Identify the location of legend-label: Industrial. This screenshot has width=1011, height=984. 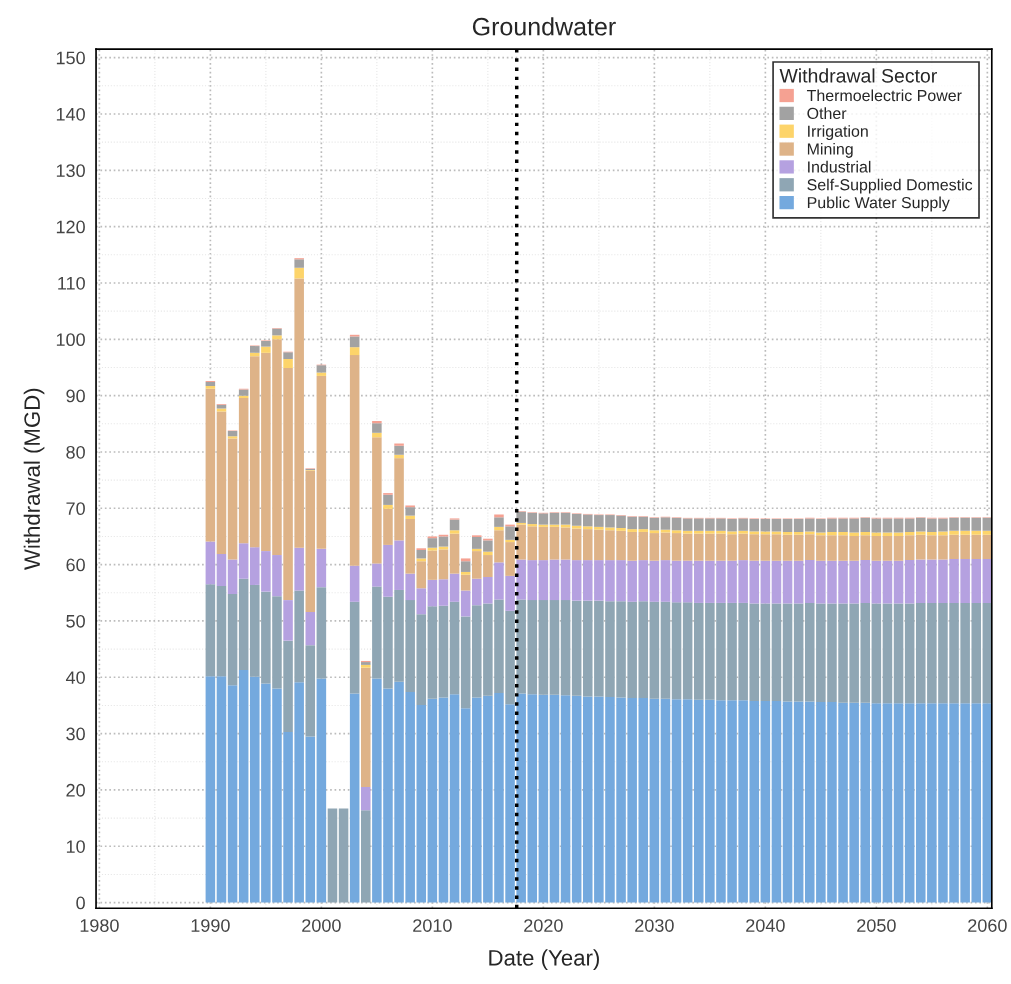
(839, 166).